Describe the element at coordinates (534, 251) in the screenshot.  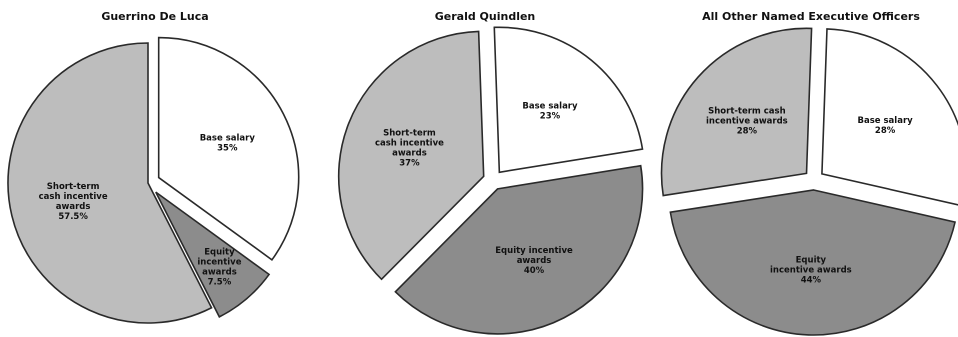
I see `slice-label: Equity incentive` at that location.